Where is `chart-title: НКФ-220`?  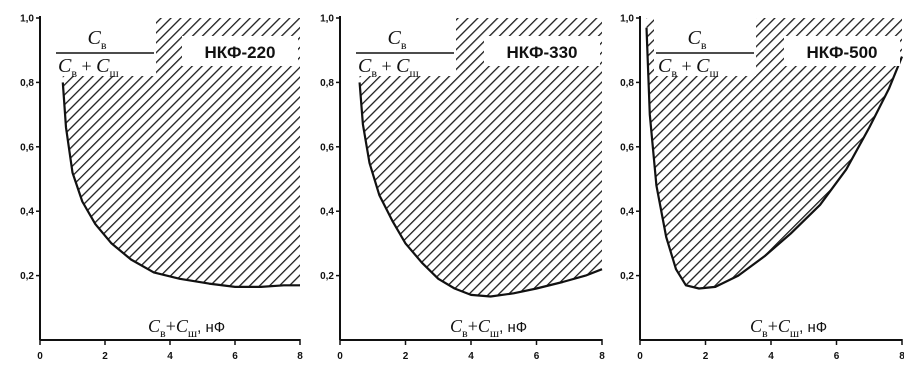 chart-title: НКФ-220 is located at coordinates (240, 52).